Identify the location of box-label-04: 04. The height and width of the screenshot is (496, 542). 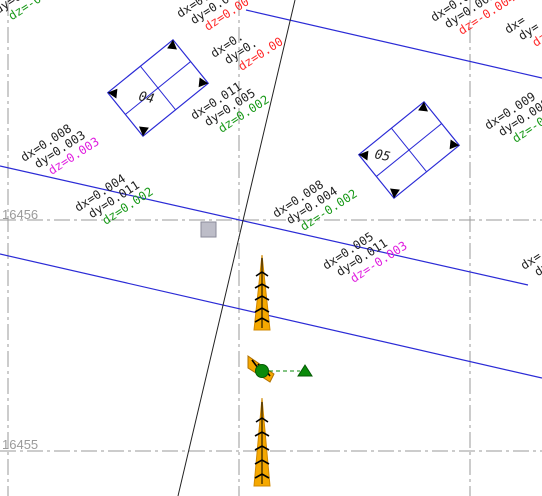
(146, 98).